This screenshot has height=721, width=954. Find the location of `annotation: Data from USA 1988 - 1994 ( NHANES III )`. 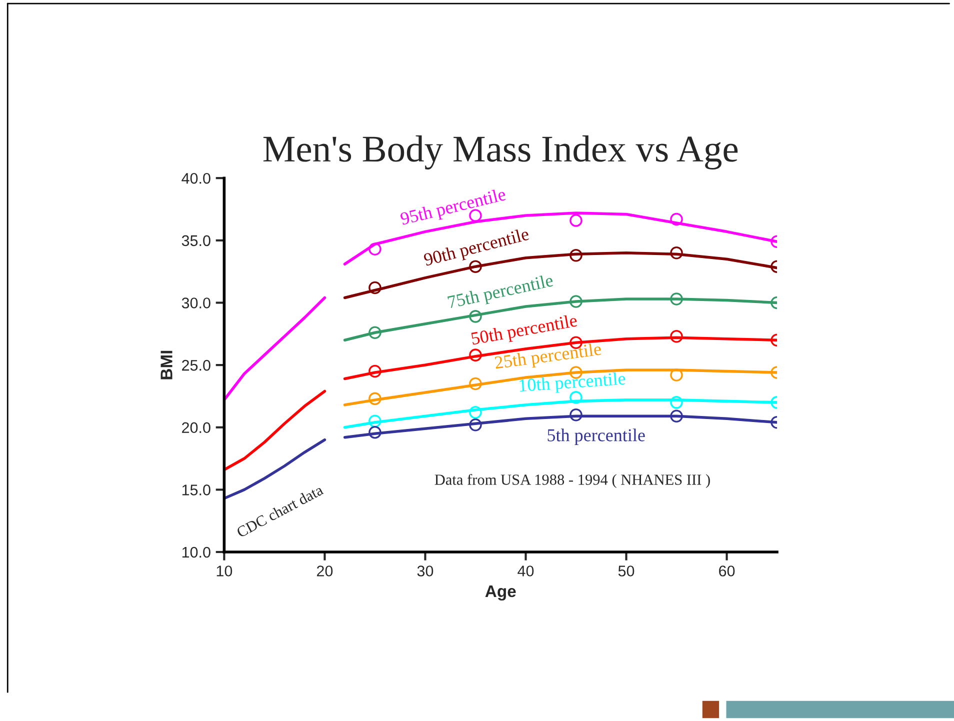

annotation: Data from USA 1988 - 1994 ( NHANES III ) is located at coordinates (572, 481).